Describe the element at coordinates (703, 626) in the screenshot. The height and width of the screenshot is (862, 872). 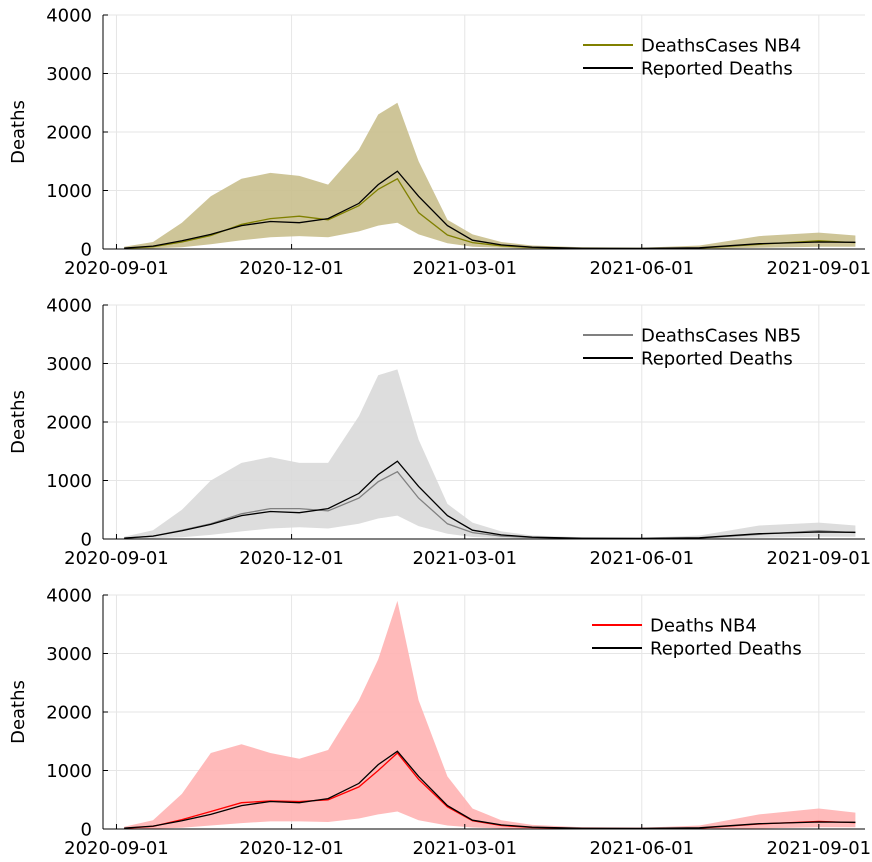
I see `legend-label: Deaths NB4` at that location.